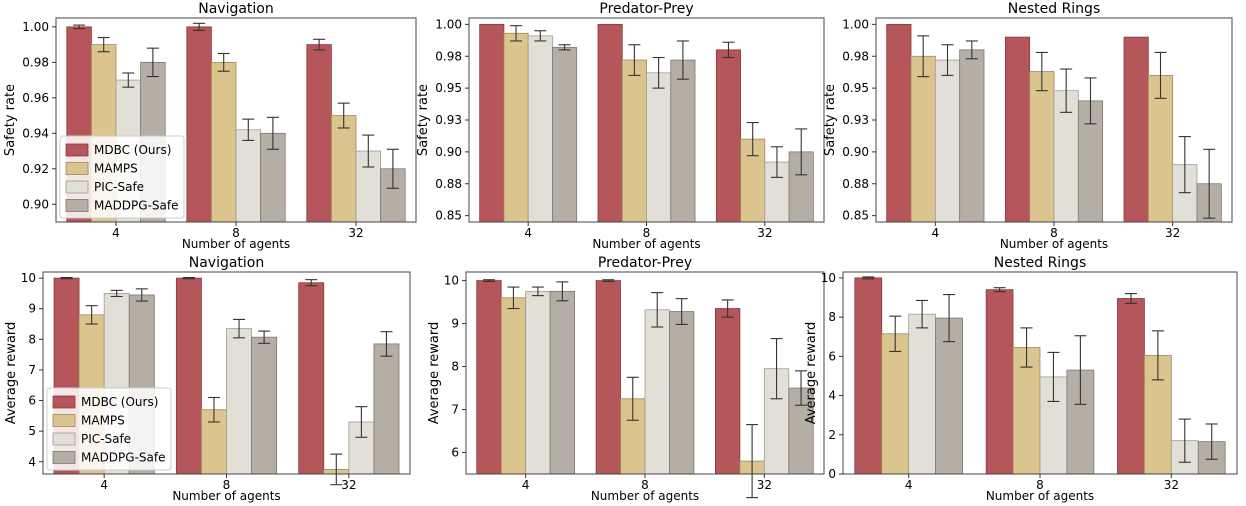  Describe the element at coordinates (35, 133) in the screenshot. I see `y-tick-label: 0.94` at that location.